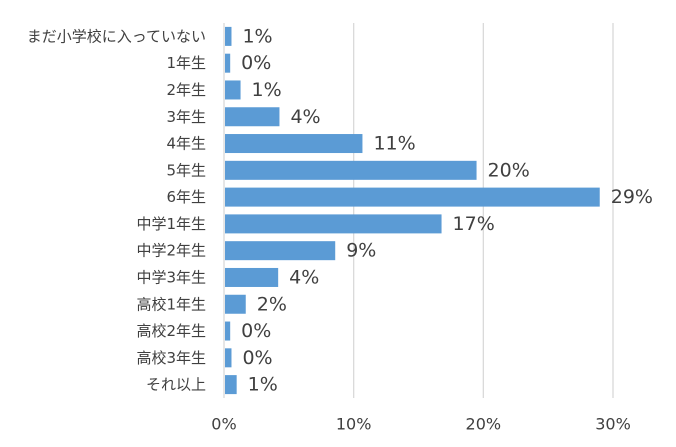 The width and height of the screenshot is (676, 447). Describe the element at coordinates (272, 304) in the screenshot. I see `data-label-10: 2%` at that location.